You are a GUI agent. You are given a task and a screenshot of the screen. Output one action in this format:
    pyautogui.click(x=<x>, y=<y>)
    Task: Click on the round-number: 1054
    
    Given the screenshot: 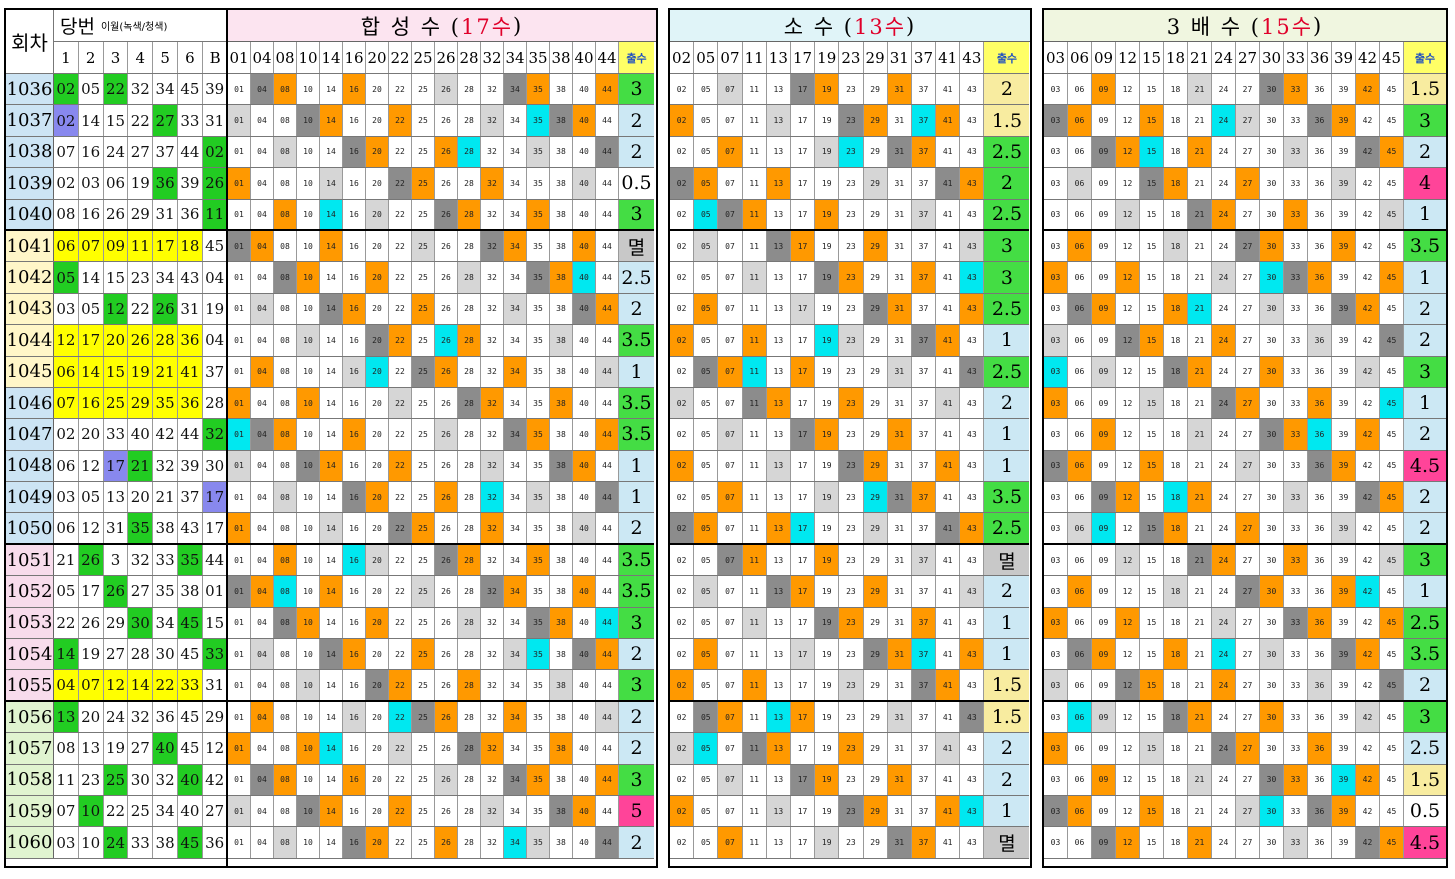 What is the action you would take?
    pyautogui.click(x=30, y=654)
    